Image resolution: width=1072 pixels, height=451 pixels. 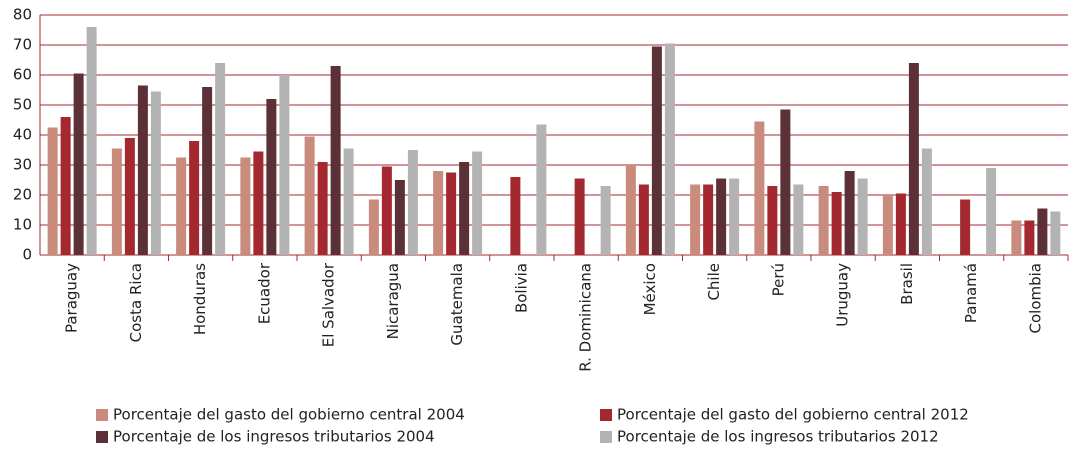 What do you see at coordinates (27, 255) in the screenshot?
I see `y-tick-label: 0` at bounding box center [27, 255].